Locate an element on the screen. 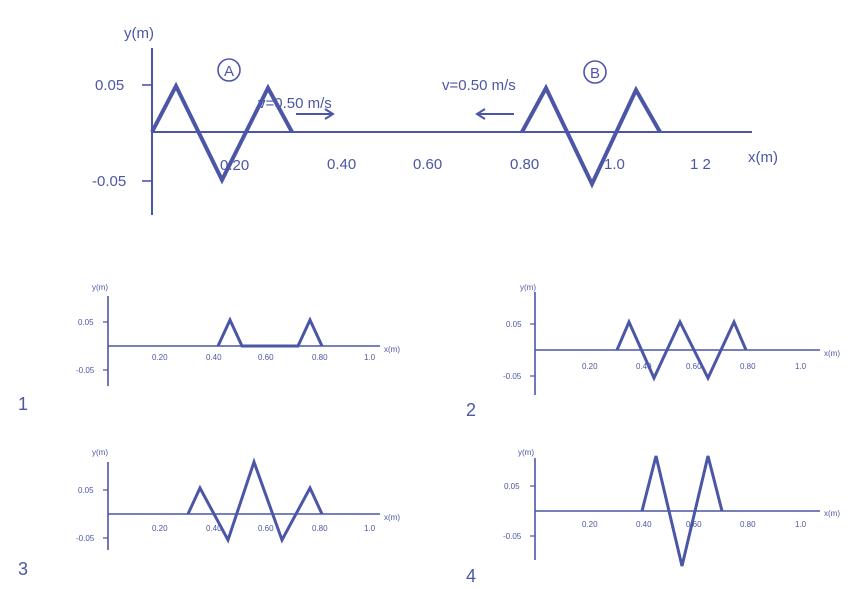  main-x-tick-label: 0.40 is located at coordinates (341, 164).